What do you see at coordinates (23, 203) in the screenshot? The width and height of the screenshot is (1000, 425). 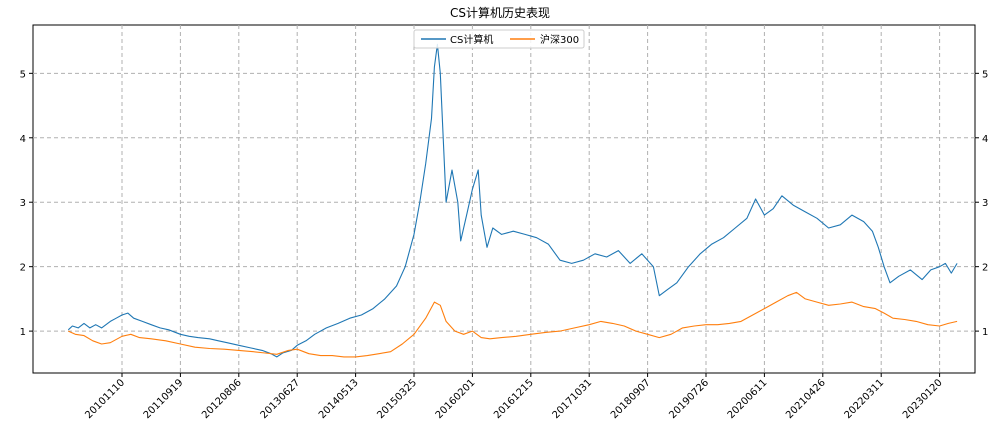 I see `y-tick-label-left: 3` at bounding box center [23, 203].